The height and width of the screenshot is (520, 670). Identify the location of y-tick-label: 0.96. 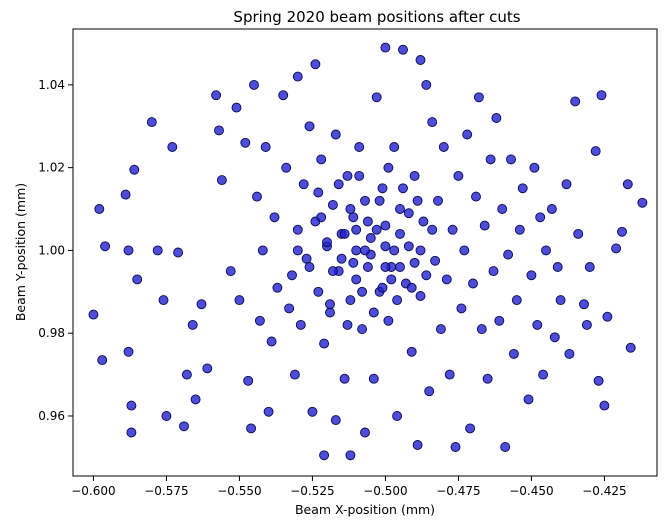
(51, 416).